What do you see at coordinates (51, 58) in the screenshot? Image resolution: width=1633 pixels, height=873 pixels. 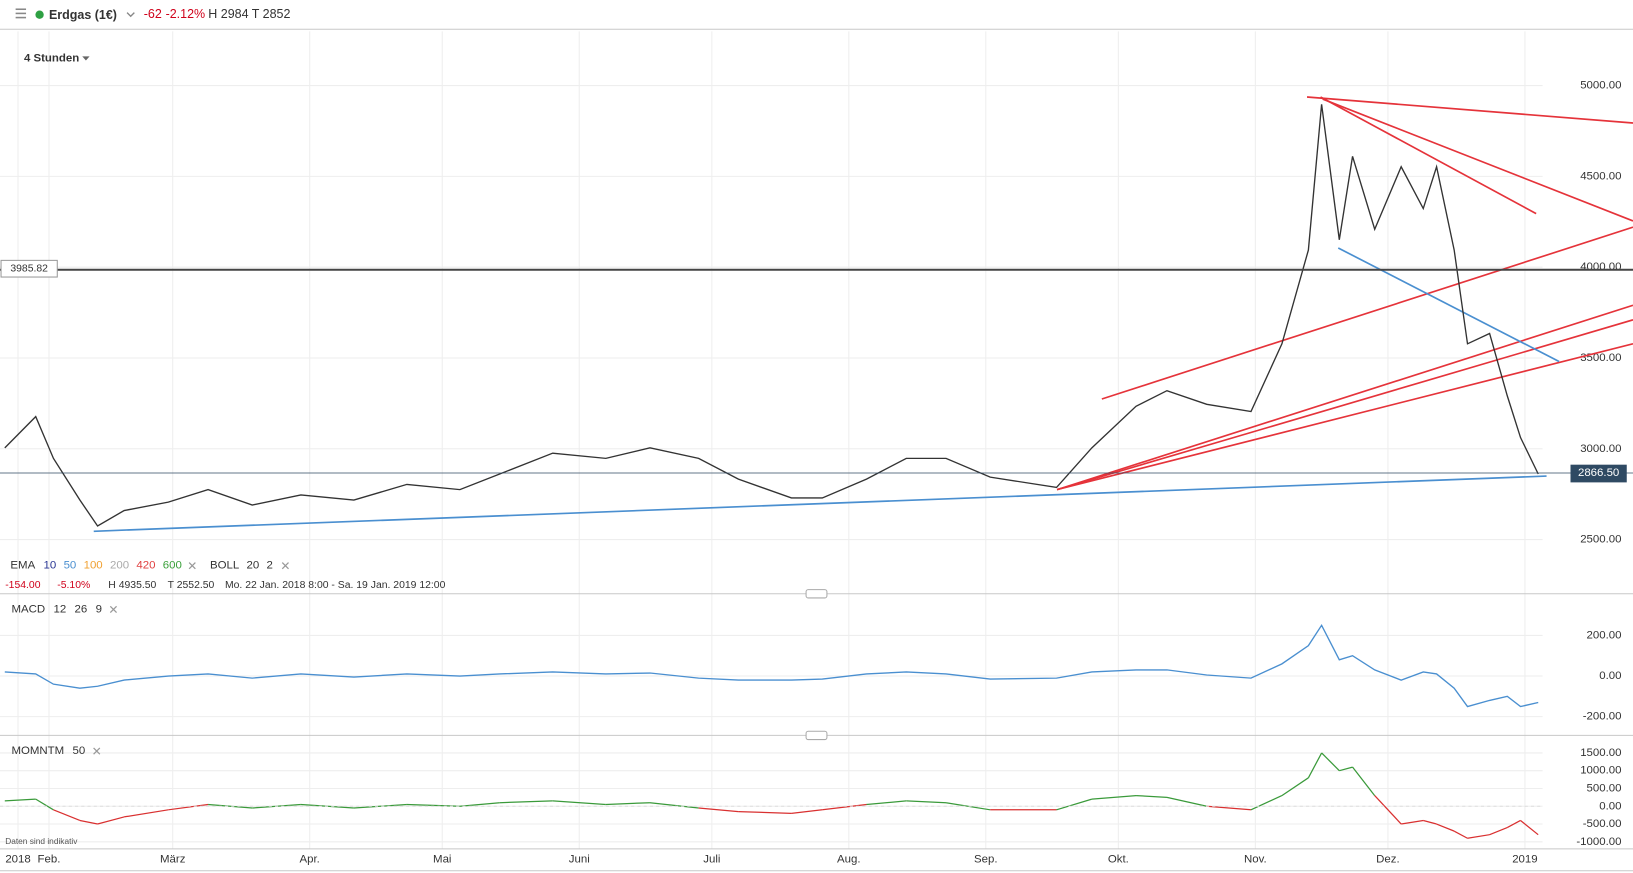 I see `timeframe: 4 Stunden` at bounding box center [51, 58].